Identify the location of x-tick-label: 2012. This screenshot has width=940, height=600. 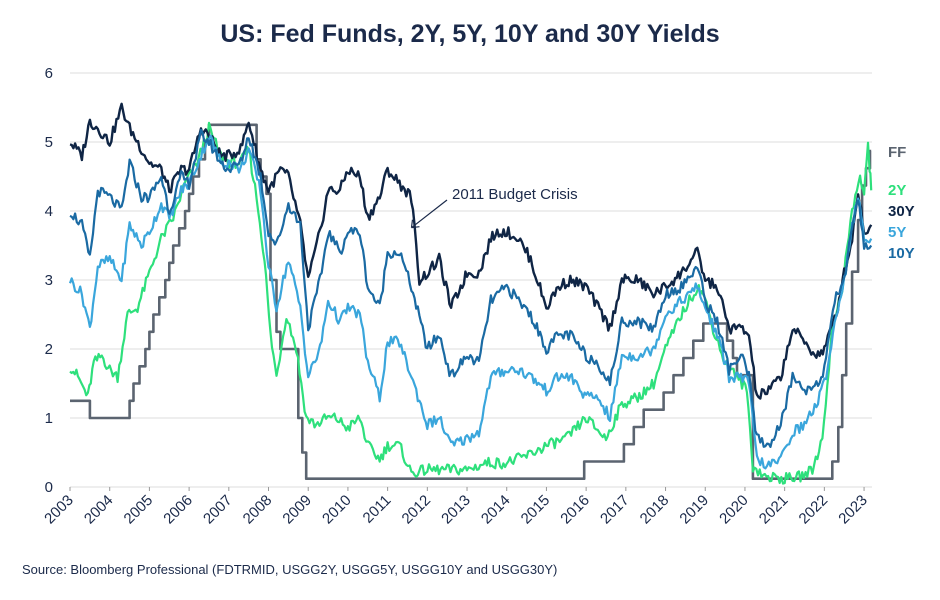
(417, 510).